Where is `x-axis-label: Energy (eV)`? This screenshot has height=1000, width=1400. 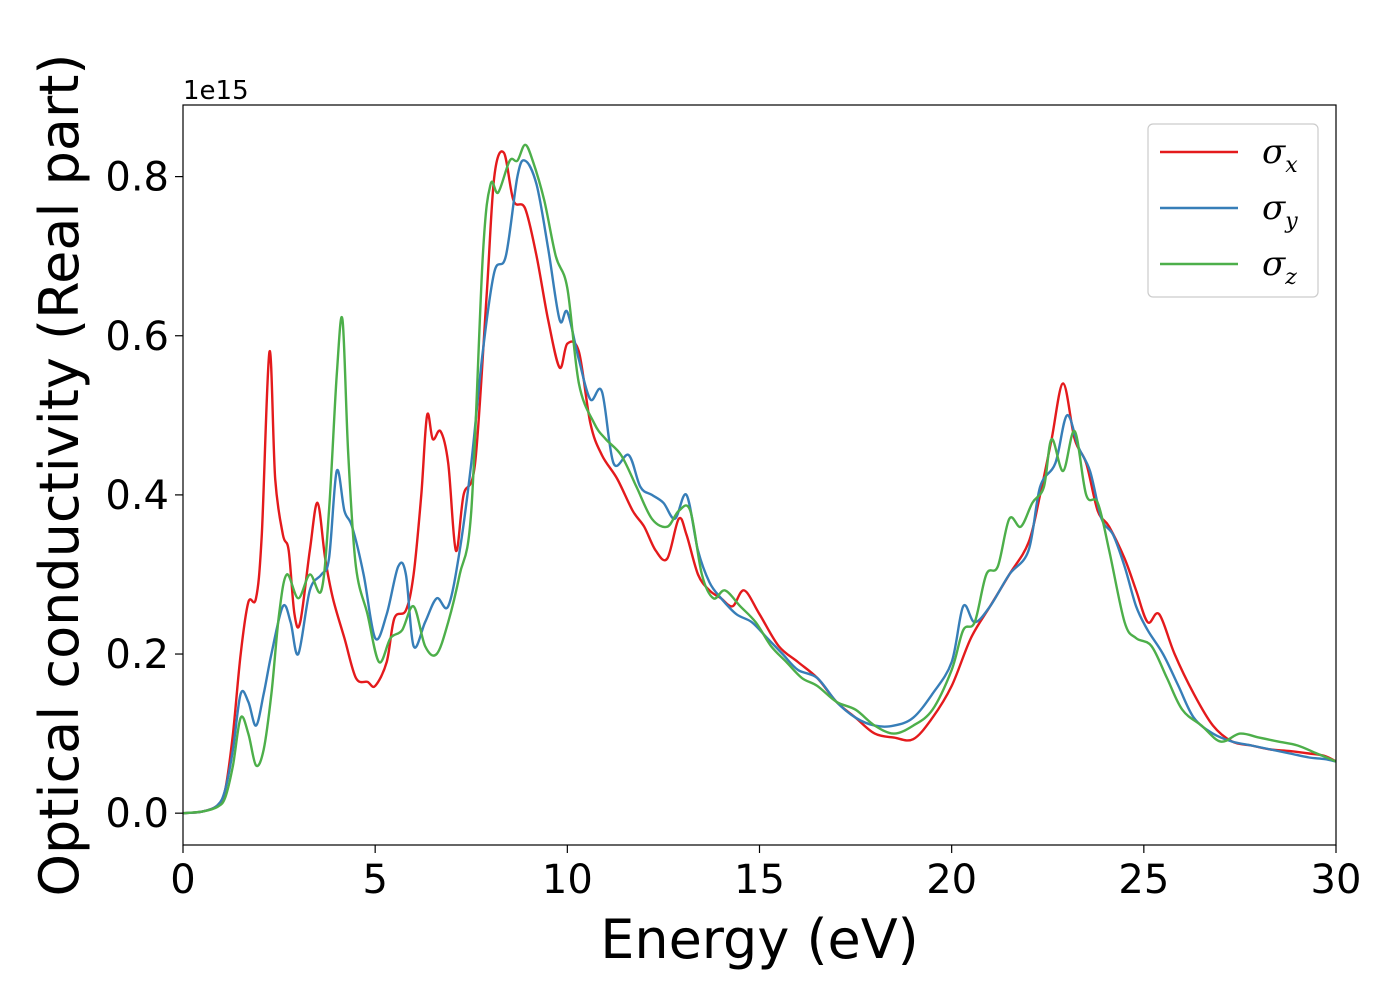
x-axis-label: Energy (eV) is located at coordinates (759, 939).